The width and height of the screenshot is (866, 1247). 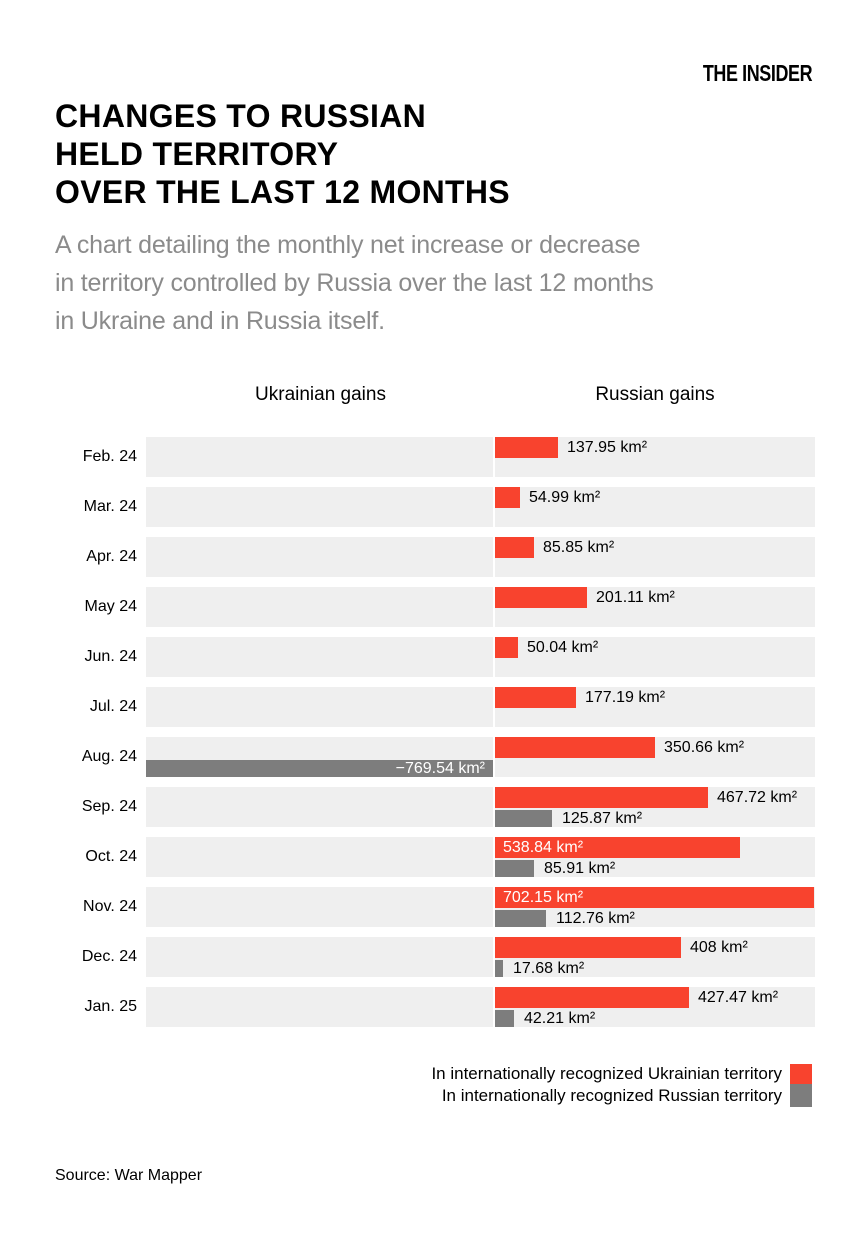 What do you see at coordinates (109, 456) in the screenshot?
I see `month-label: Feb. 24` at bounding box center [109, 456].